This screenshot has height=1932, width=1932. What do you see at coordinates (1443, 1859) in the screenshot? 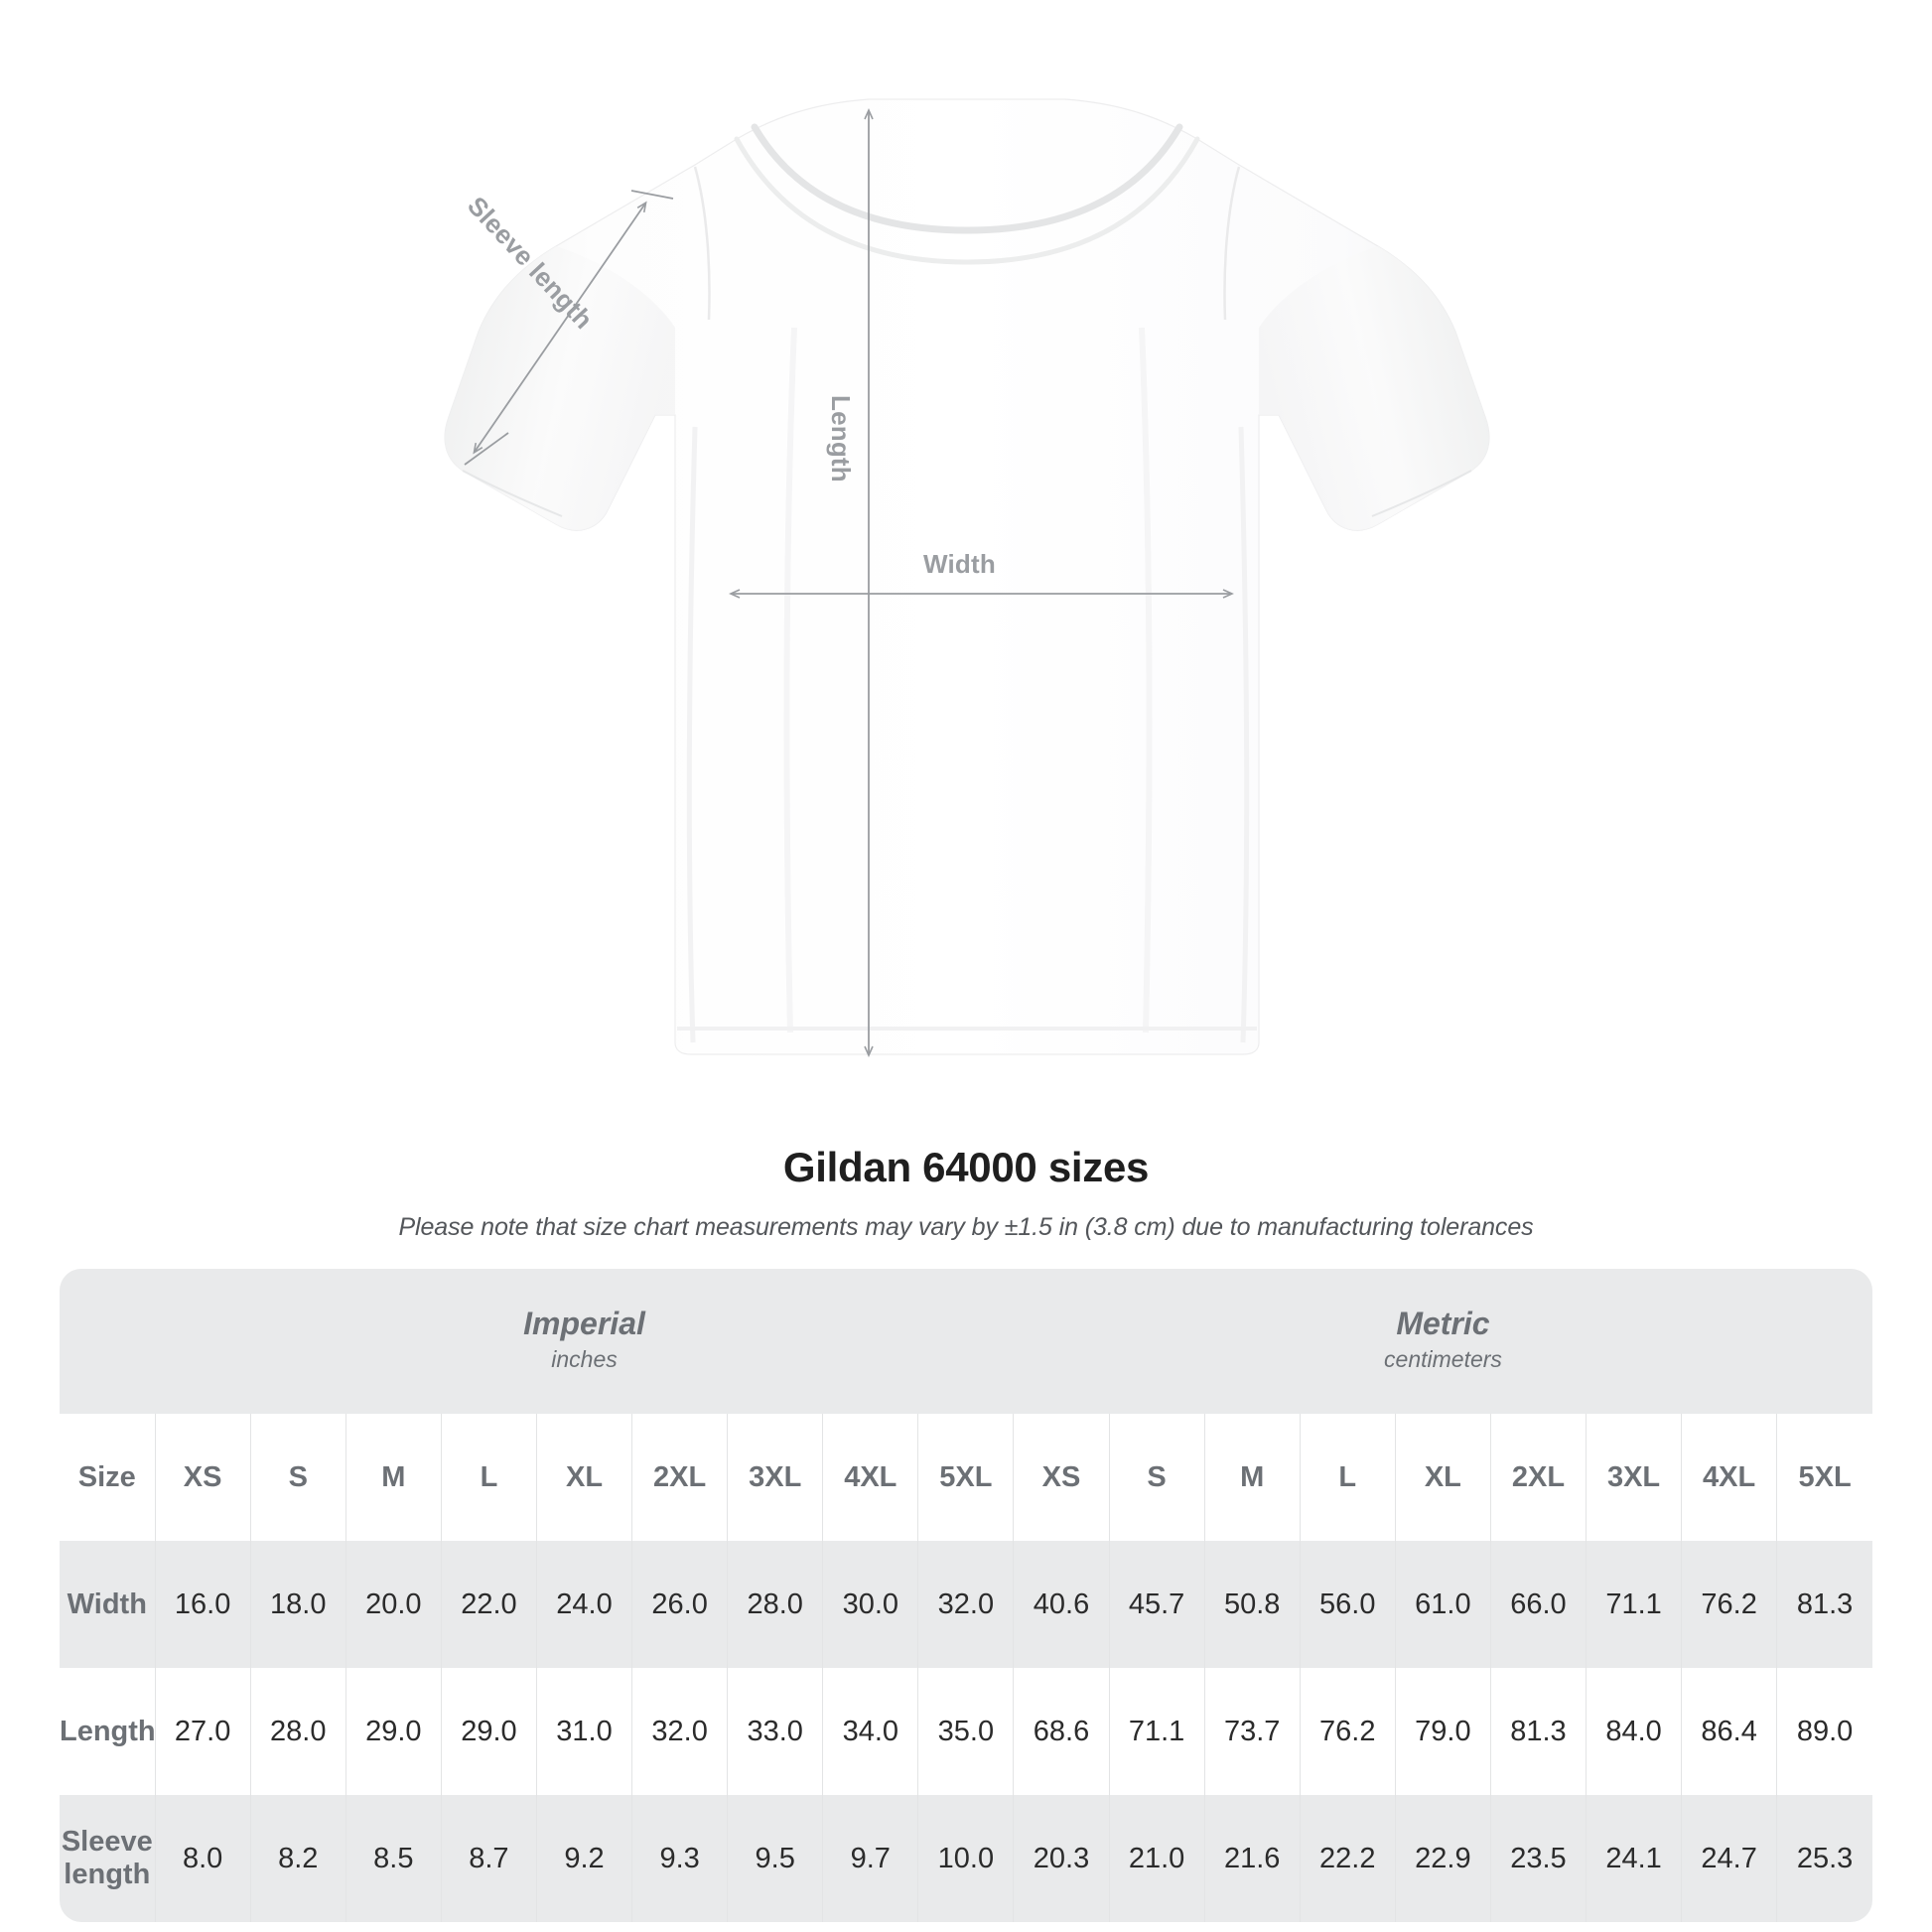
I see `cell-sleeve-length-metric-xl: 22.9` at bounding box center [1443, 1859].